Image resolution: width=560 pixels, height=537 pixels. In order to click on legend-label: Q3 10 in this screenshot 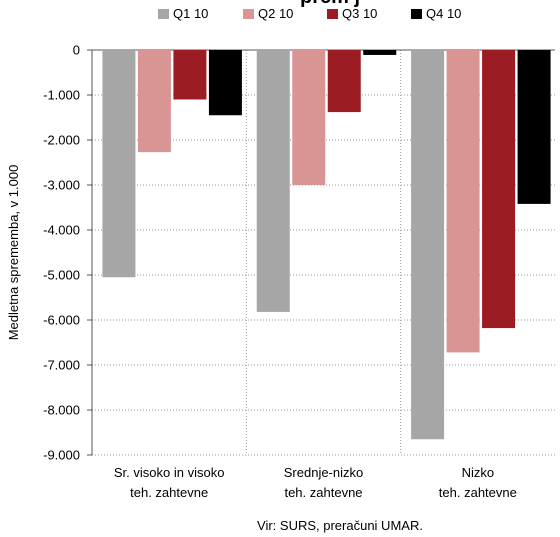, I will do `click(359, 13)`.